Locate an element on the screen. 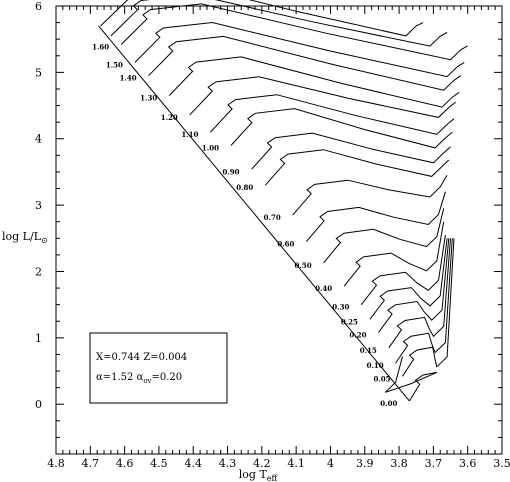  isochrone-label: 1.00 is located at coordinates (210, 147).